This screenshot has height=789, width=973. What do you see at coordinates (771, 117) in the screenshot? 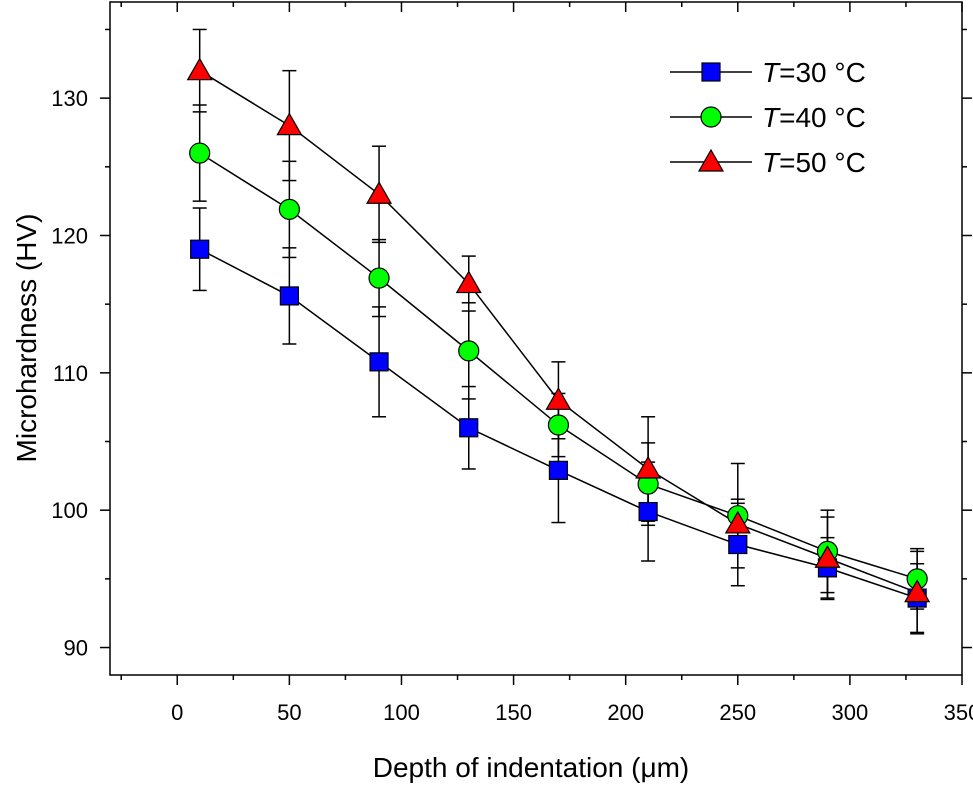
I see `legend-label-40c-prefix: T` at bounding box center [771, 117].